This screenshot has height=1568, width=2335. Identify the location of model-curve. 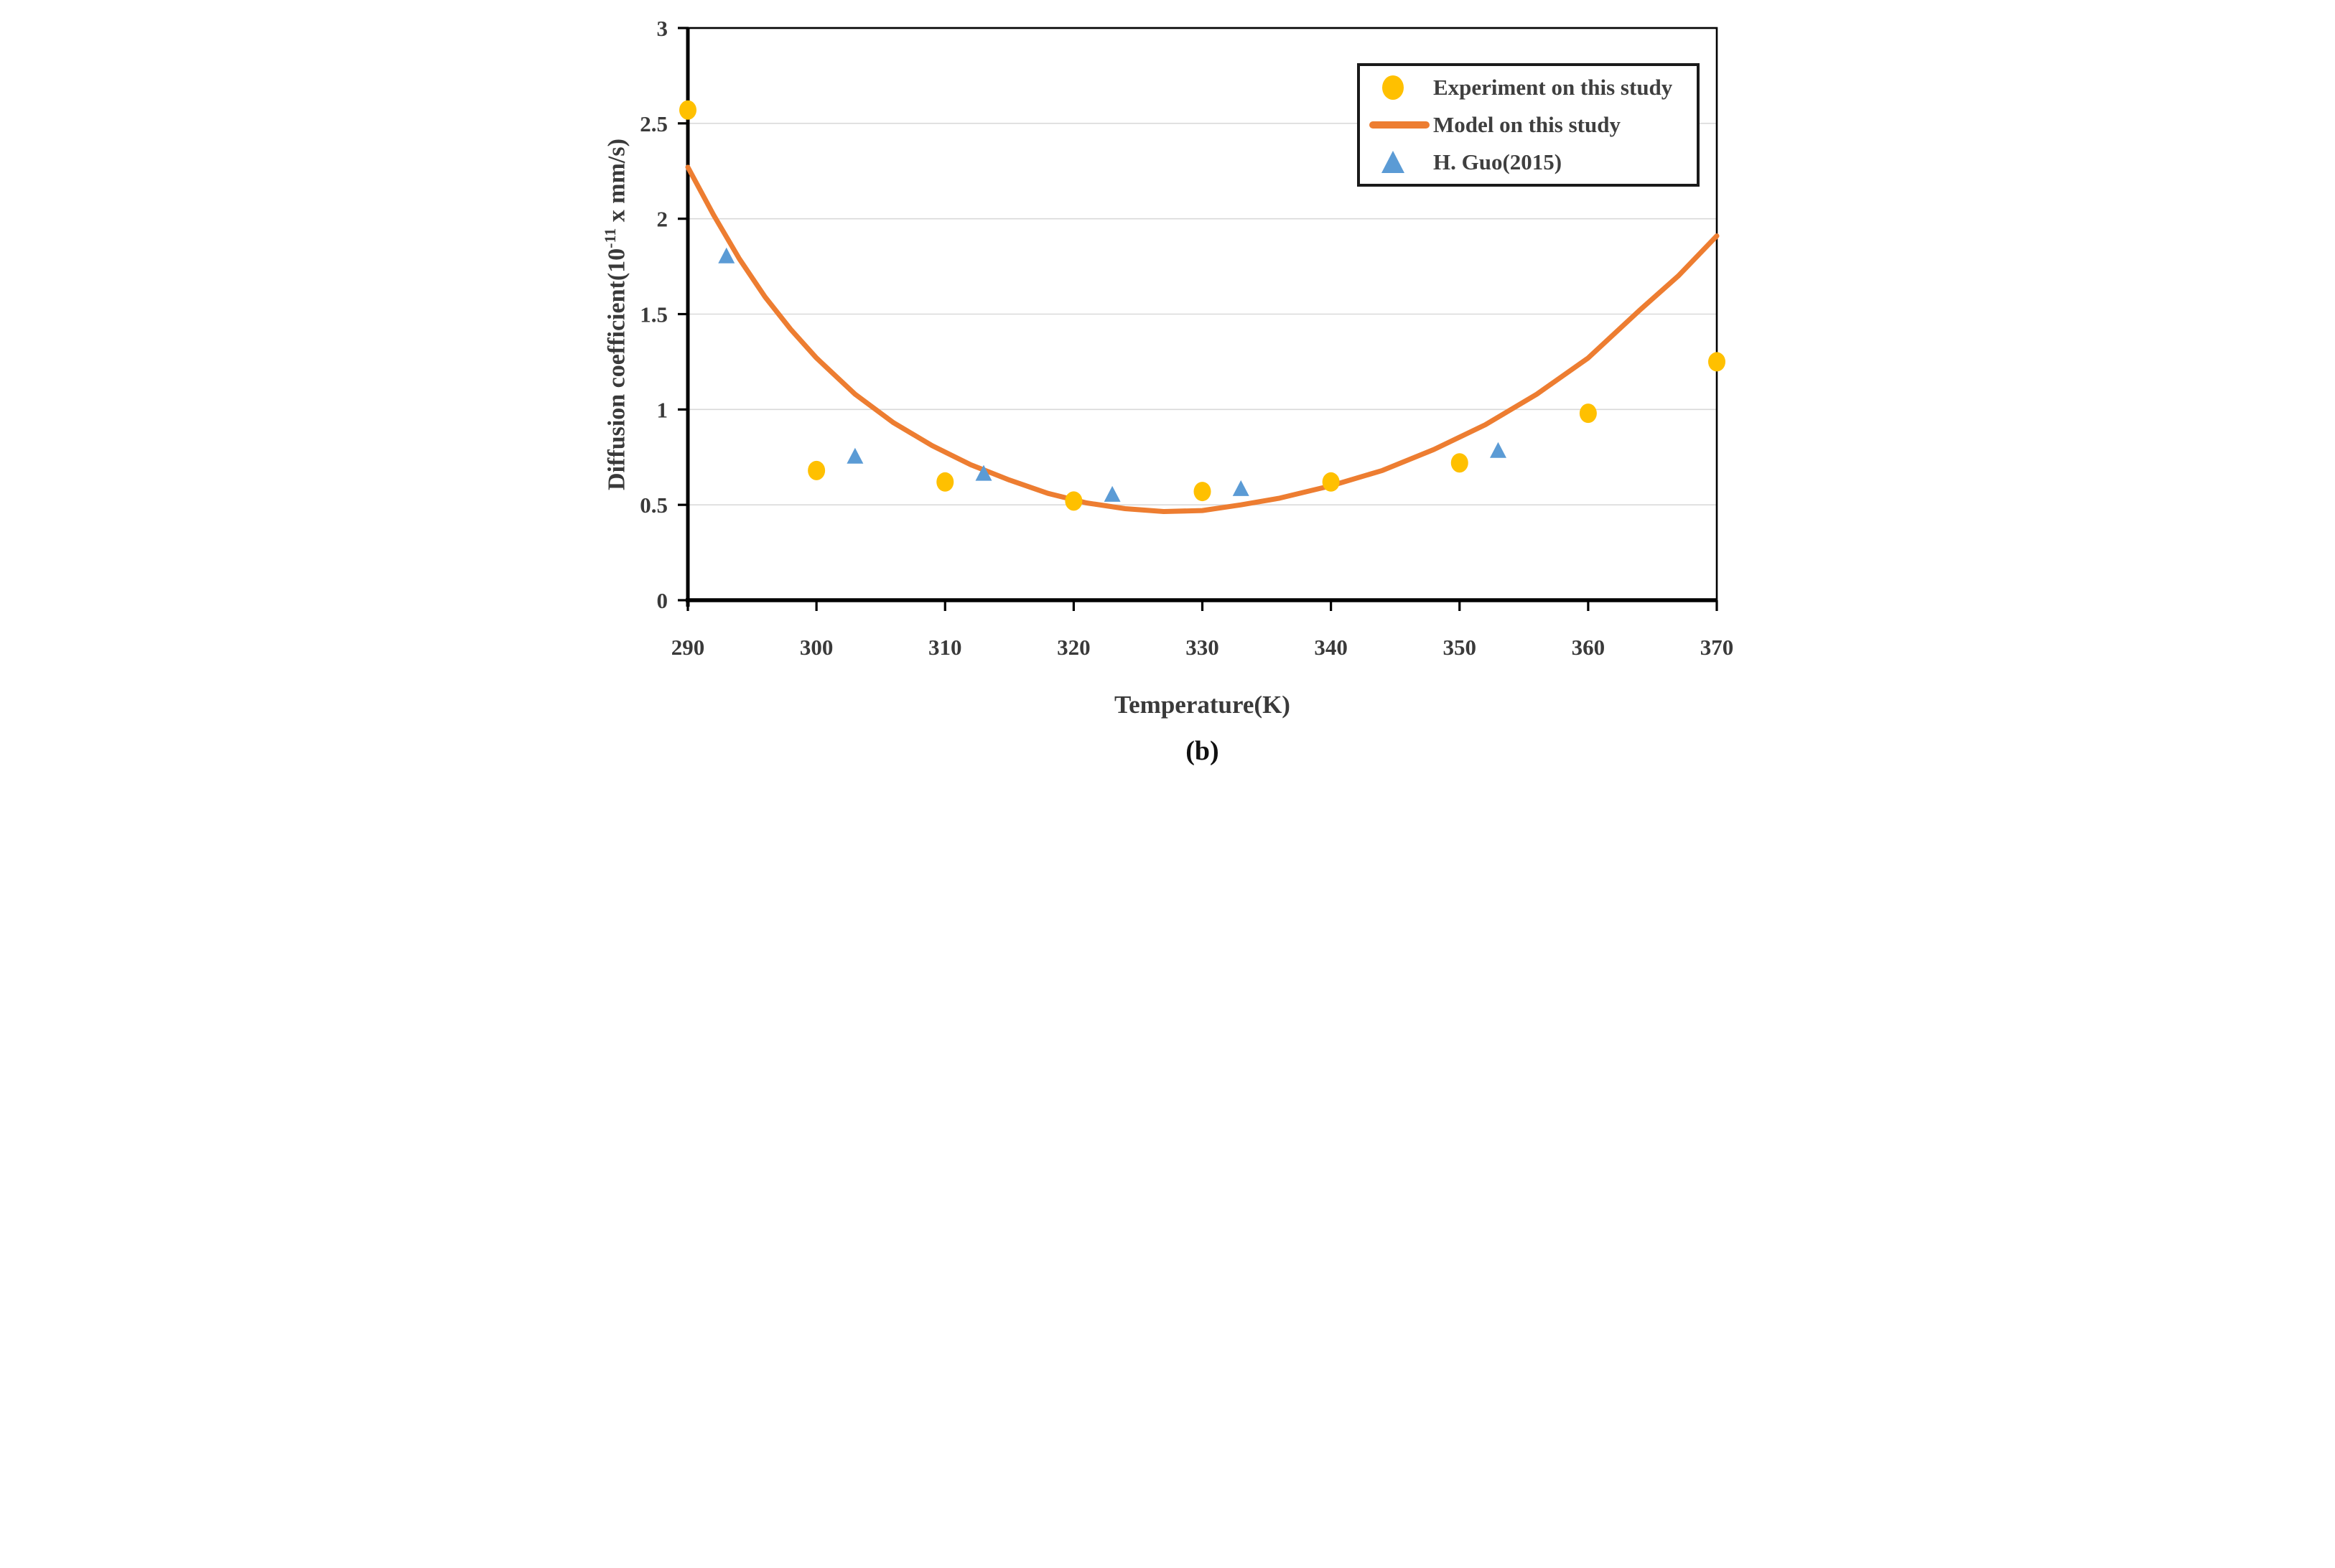
(1202, 339).